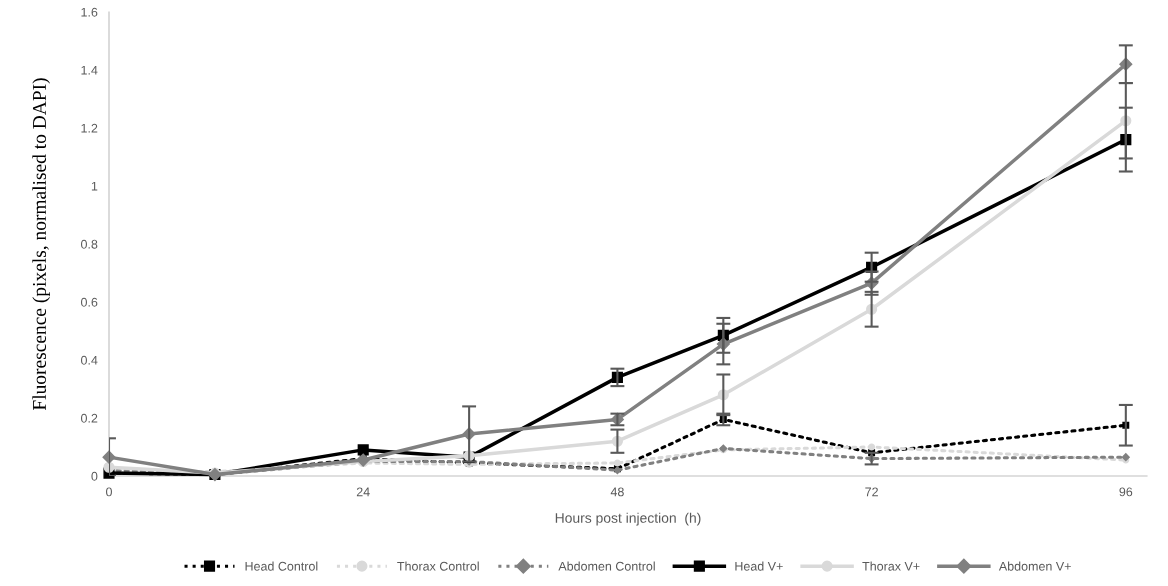  Describe the element at coordinates (89, 418) in the screenshot. I see `y-tick-label: 0.2` at that location.